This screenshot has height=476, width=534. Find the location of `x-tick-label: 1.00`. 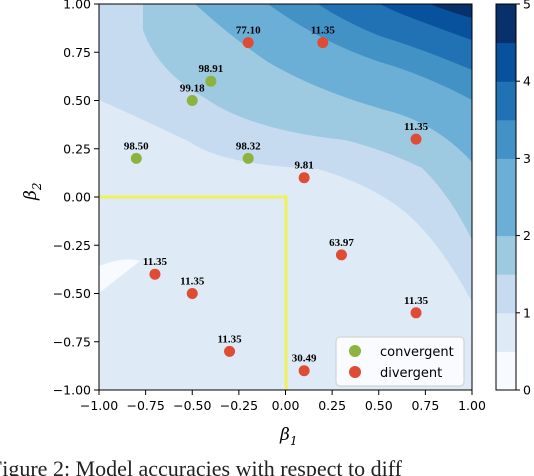

x-tick-label: 1.00 is located at coordinates (472, 405).